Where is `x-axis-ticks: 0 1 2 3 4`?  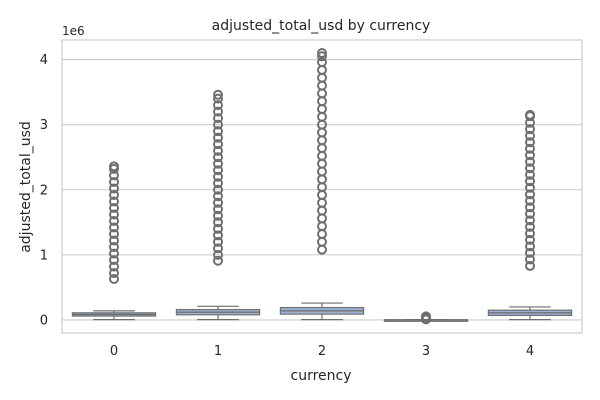 x-axis-ticks: 0 1 2 3 4 is located at coordinates (322, 351).